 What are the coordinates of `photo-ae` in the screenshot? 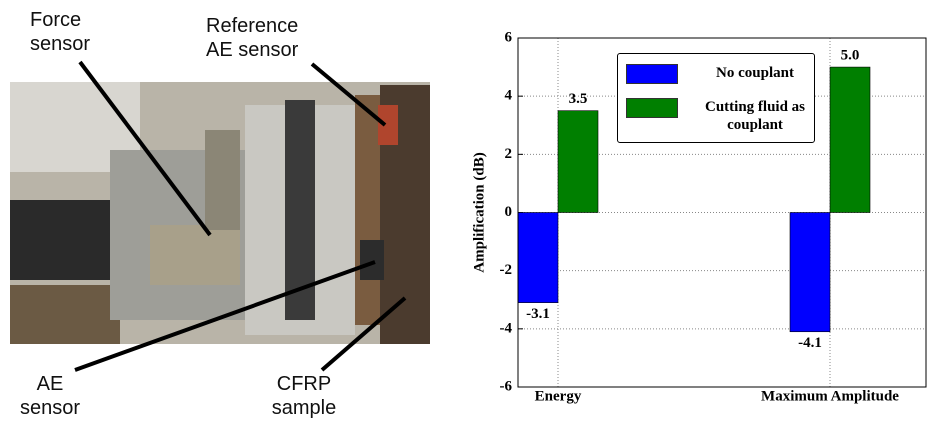 It's located at (372, 260).